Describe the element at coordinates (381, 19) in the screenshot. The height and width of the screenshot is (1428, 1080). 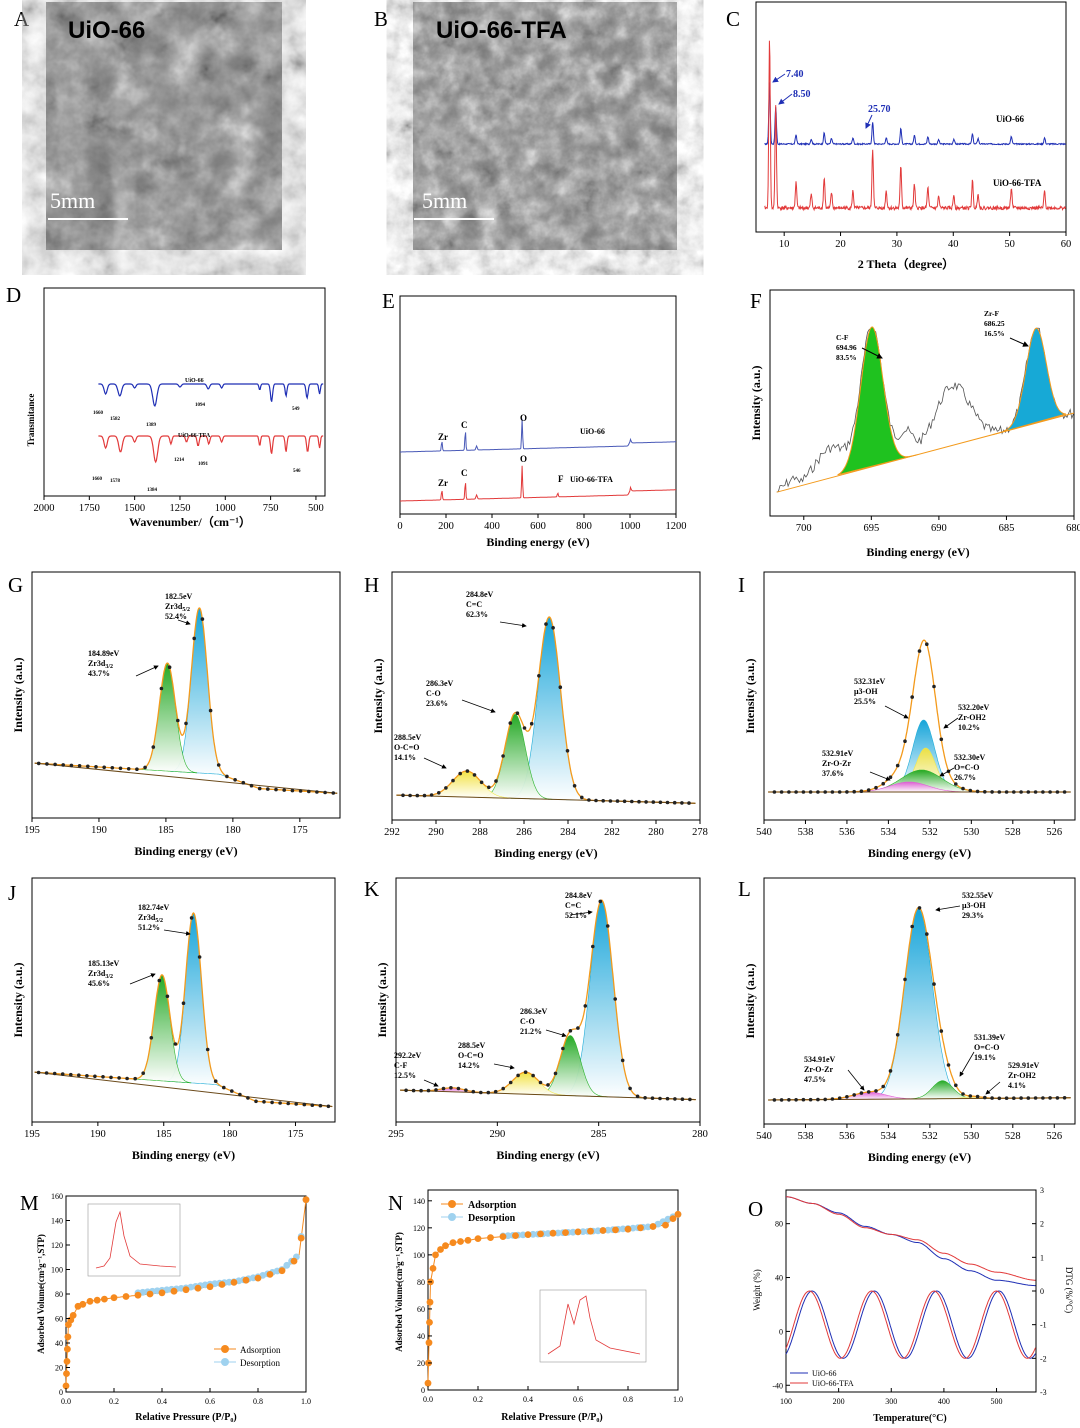
I see `panel-letter: B` at that location.